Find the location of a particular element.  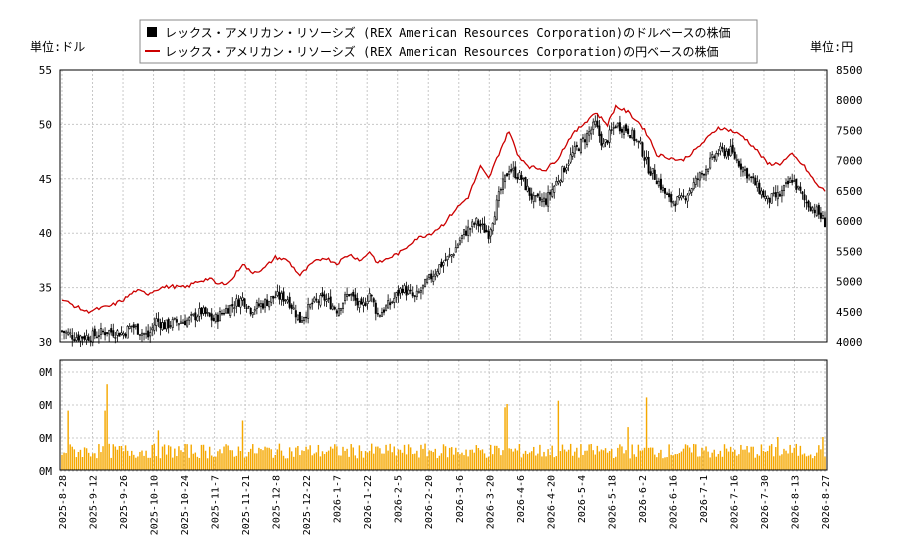

volume-bars is located at coordinates (443, 427).